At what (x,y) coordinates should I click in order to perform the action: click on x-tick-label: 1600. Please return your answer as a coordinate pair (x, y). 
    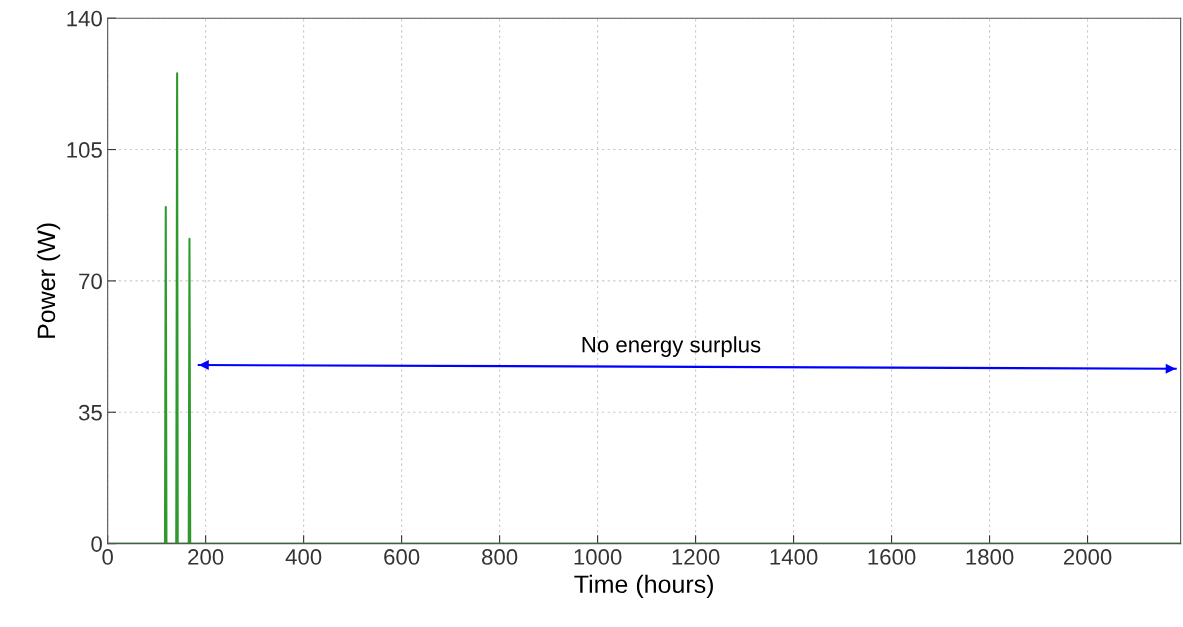
    Looking at the image, I should click on (892, 557).